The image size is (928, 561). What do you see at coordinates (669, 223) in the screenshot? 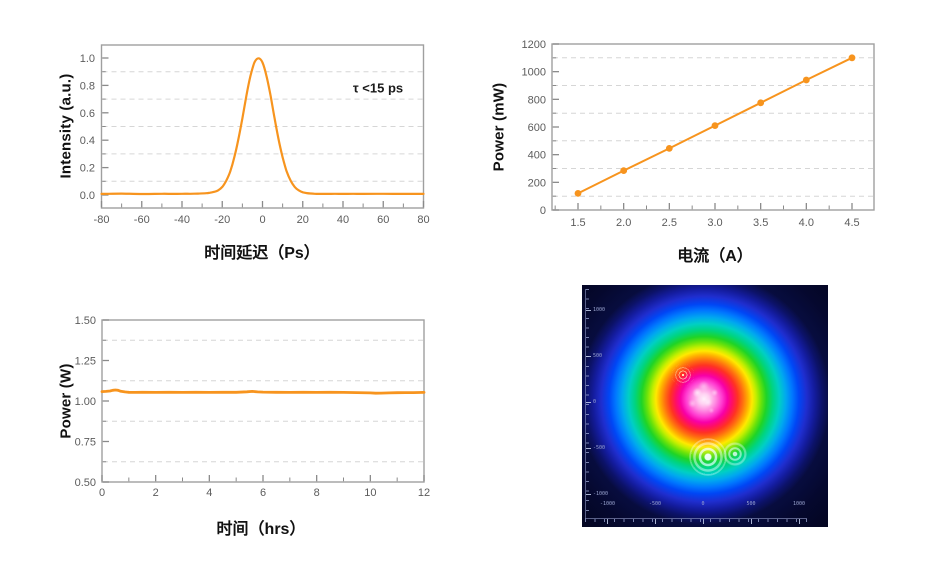
I see `x-tick-label: 2.5` at bounding box center [669, 223].